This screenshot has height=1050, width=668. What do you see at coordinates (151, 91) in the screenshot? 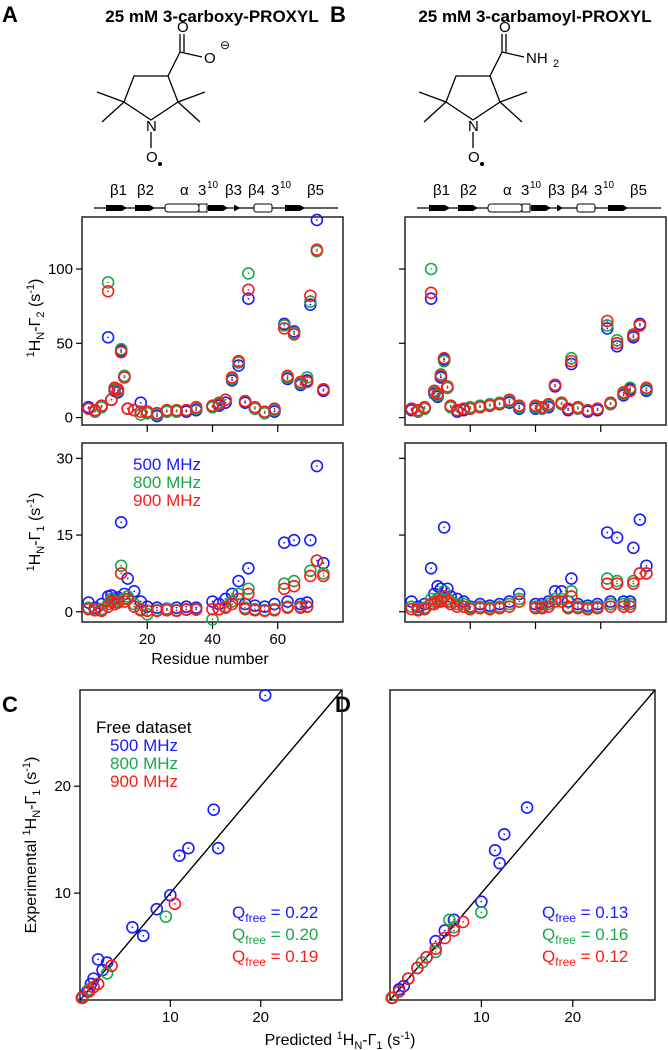
I see `molecule-carboxy-proxyl` at bounding box center [151, 91].